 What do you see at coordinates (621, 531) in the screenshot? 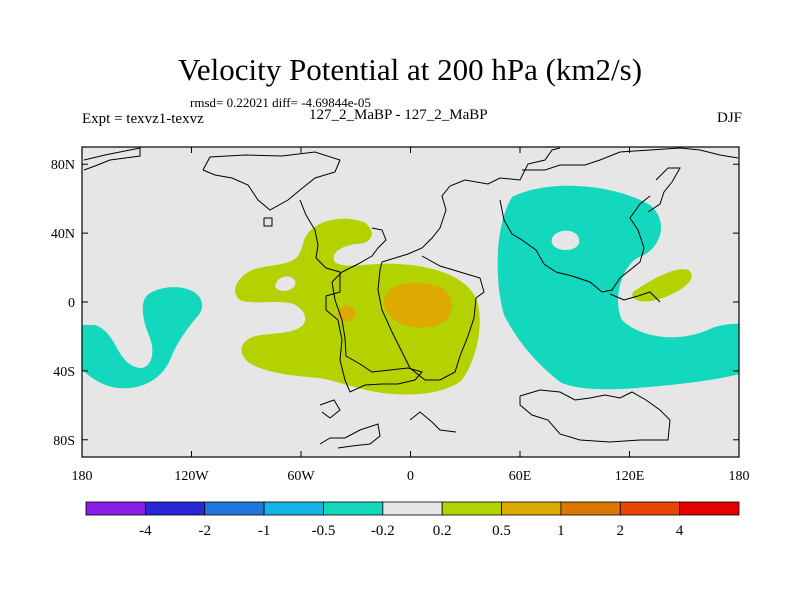
I see `colorbar-label: 2` at bounding box center [621, 531].